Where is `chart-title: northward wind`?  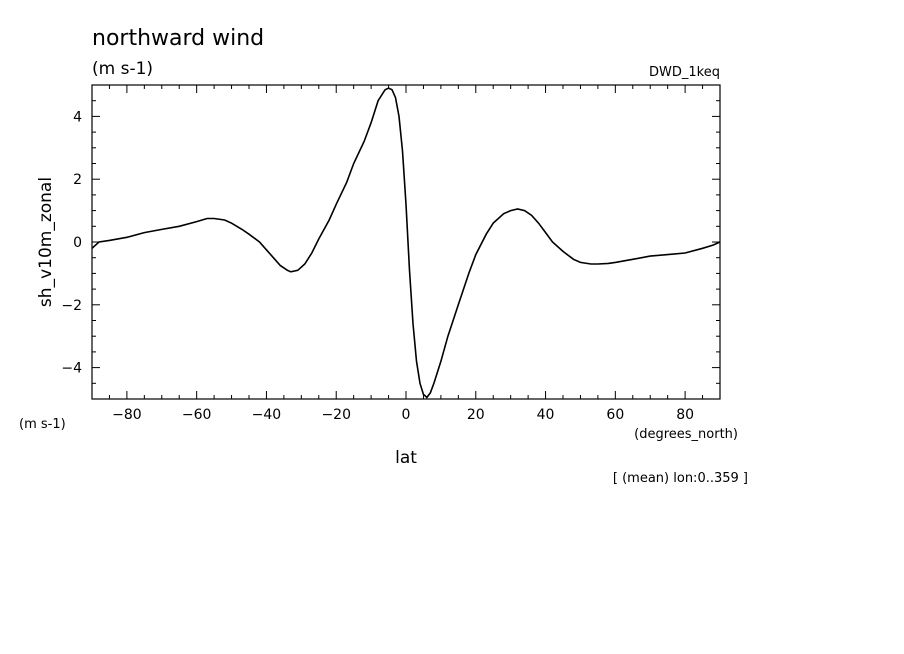 chart-title: northward wind is located at coordinates (178, 38).